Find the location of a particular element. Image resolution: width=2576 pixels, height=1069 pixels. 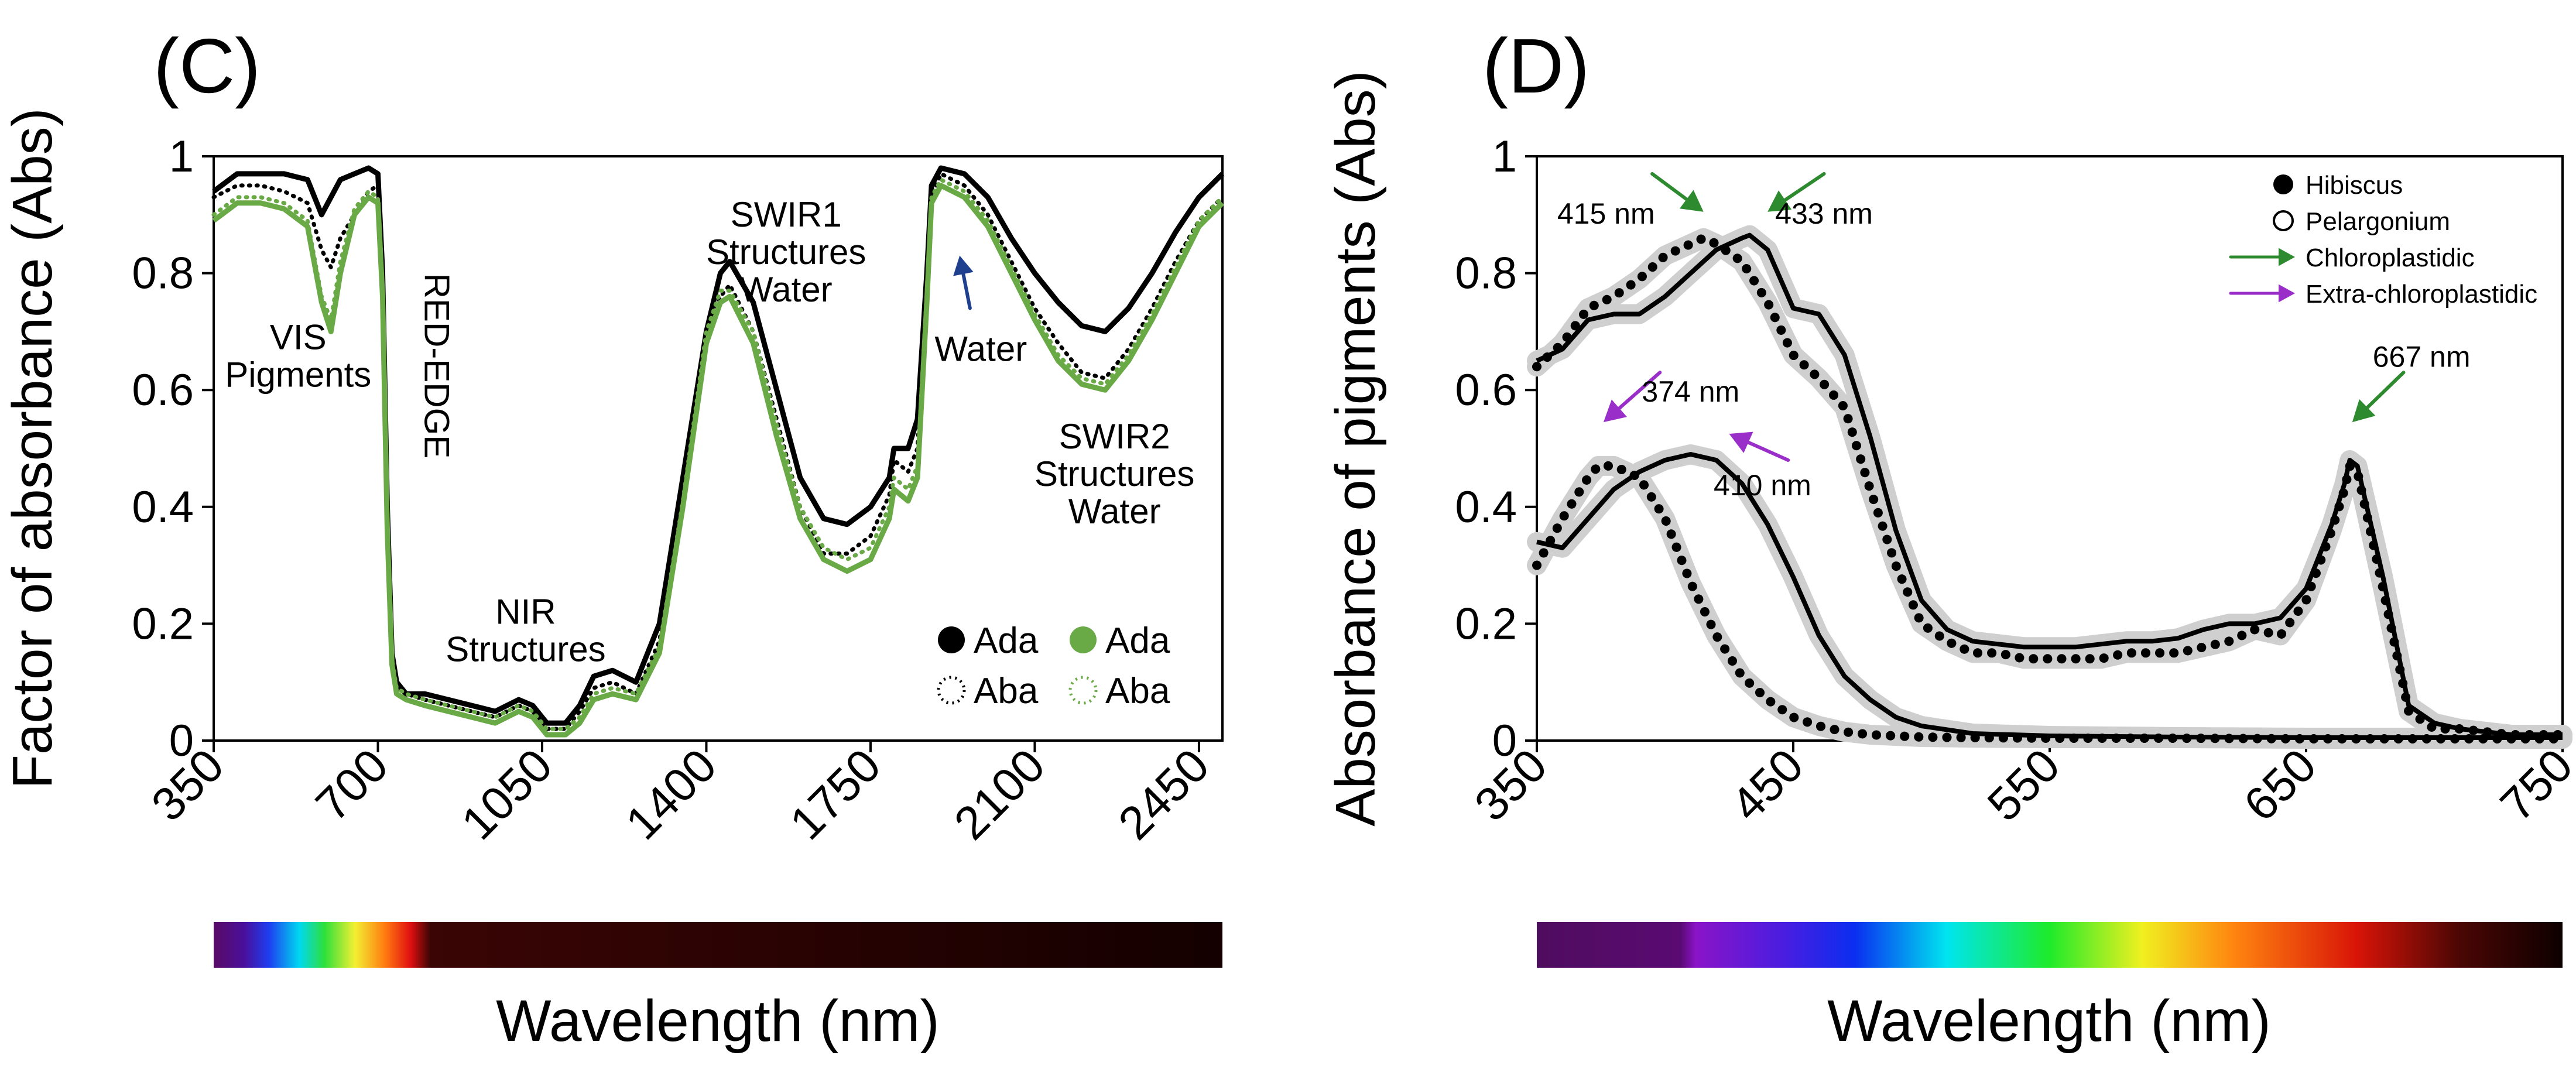

series-line: Pelargonium extra-chloroplastidic is located at coordinates (2049, 602).